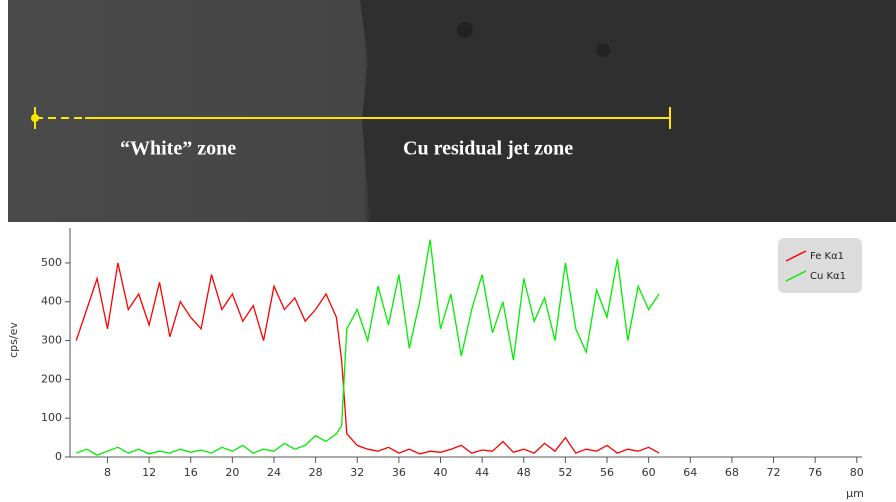 The width and height of the screenshot is (896, 502). What do you see at coordinates (827, 256) in the screenshot?
I see `legend-label: Fe Kα1` at bounding box center [827, 256].